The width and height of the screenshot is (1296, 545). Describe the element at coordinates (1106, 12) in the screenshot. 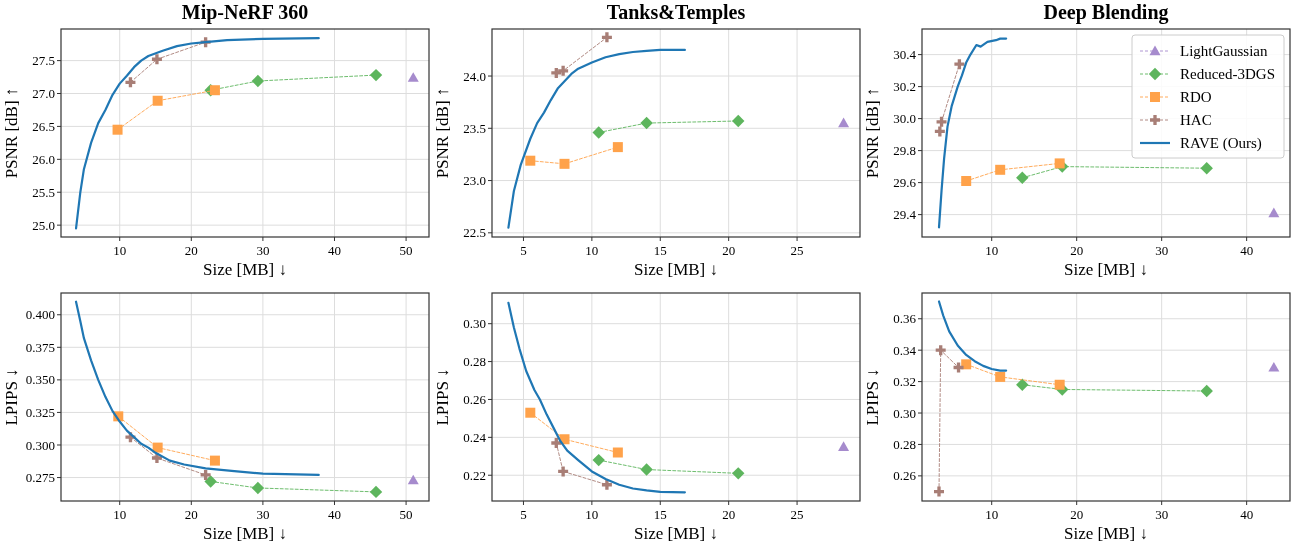

I see `chart-title: Deep Blending` at that location.